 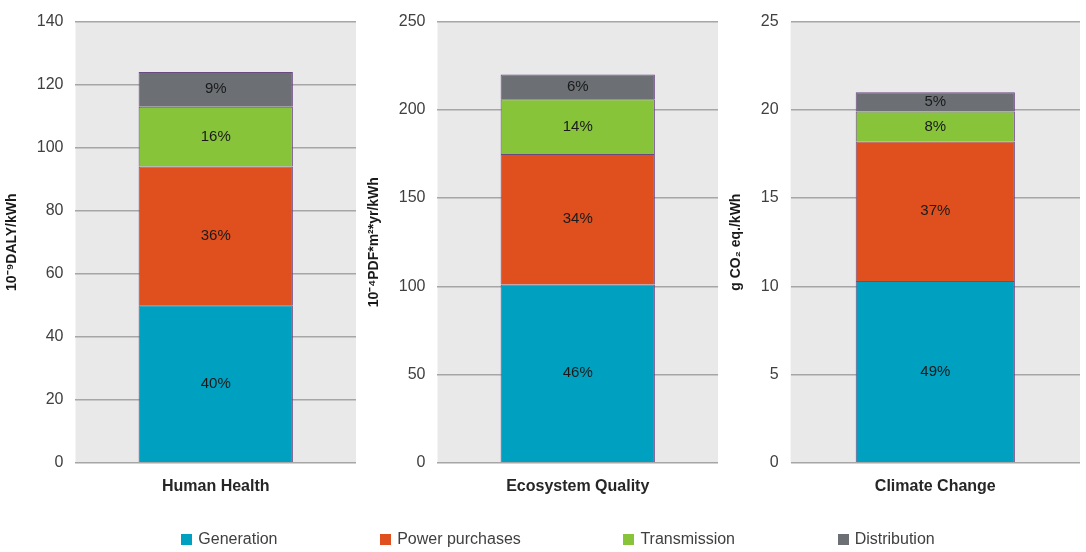 What do you see at coordinates (238, 539) in the screenshot?
I see `legend-label: Generation` at bounding box center [238, 539].